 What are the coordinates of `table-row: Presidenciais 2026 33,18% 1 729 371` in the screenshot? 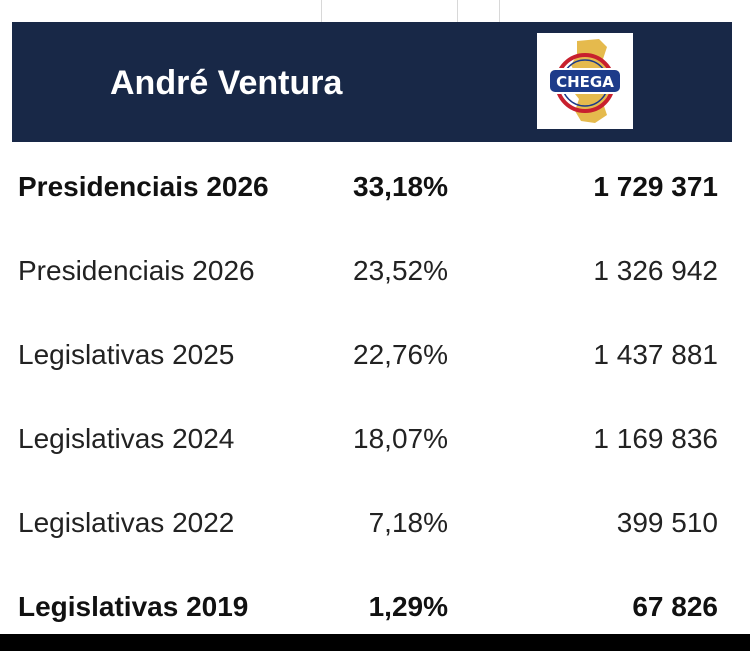 It's located at (368, 187).